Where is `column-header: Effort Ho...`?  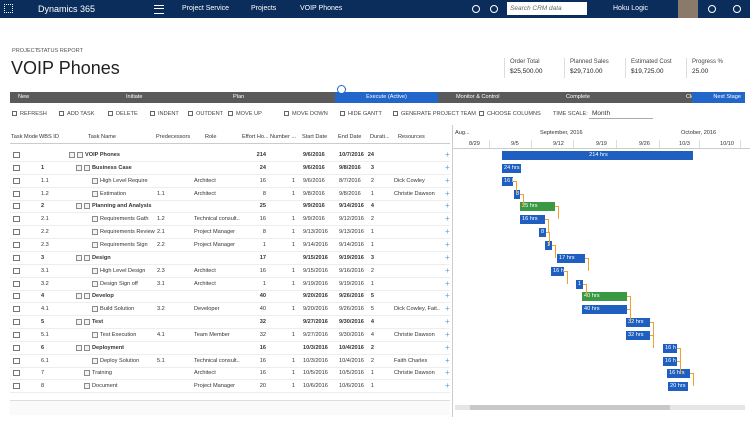 column-header: Effort Ho... is located at coordinates (255, 137).